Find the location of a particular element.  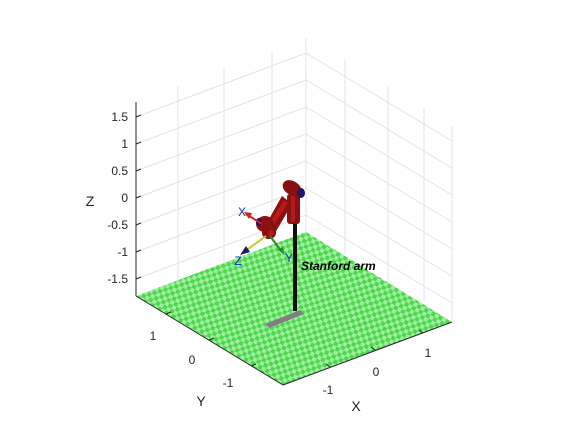

frame-z-arrowhead is located at coordinates (245, 250).